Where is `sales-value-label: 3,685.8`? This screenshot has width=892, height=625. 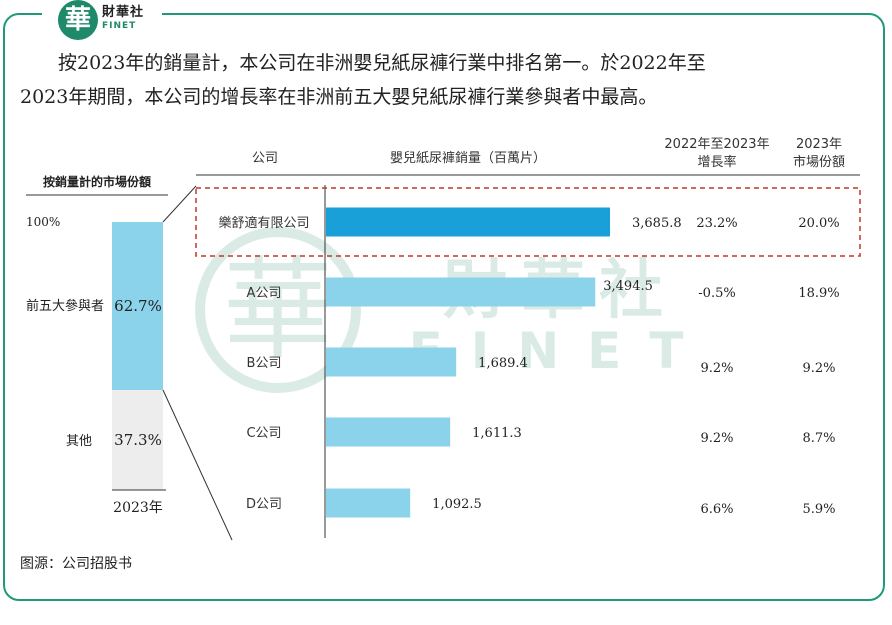 sales-value-label: 3,685.8 is located at coordinates (657, 223).